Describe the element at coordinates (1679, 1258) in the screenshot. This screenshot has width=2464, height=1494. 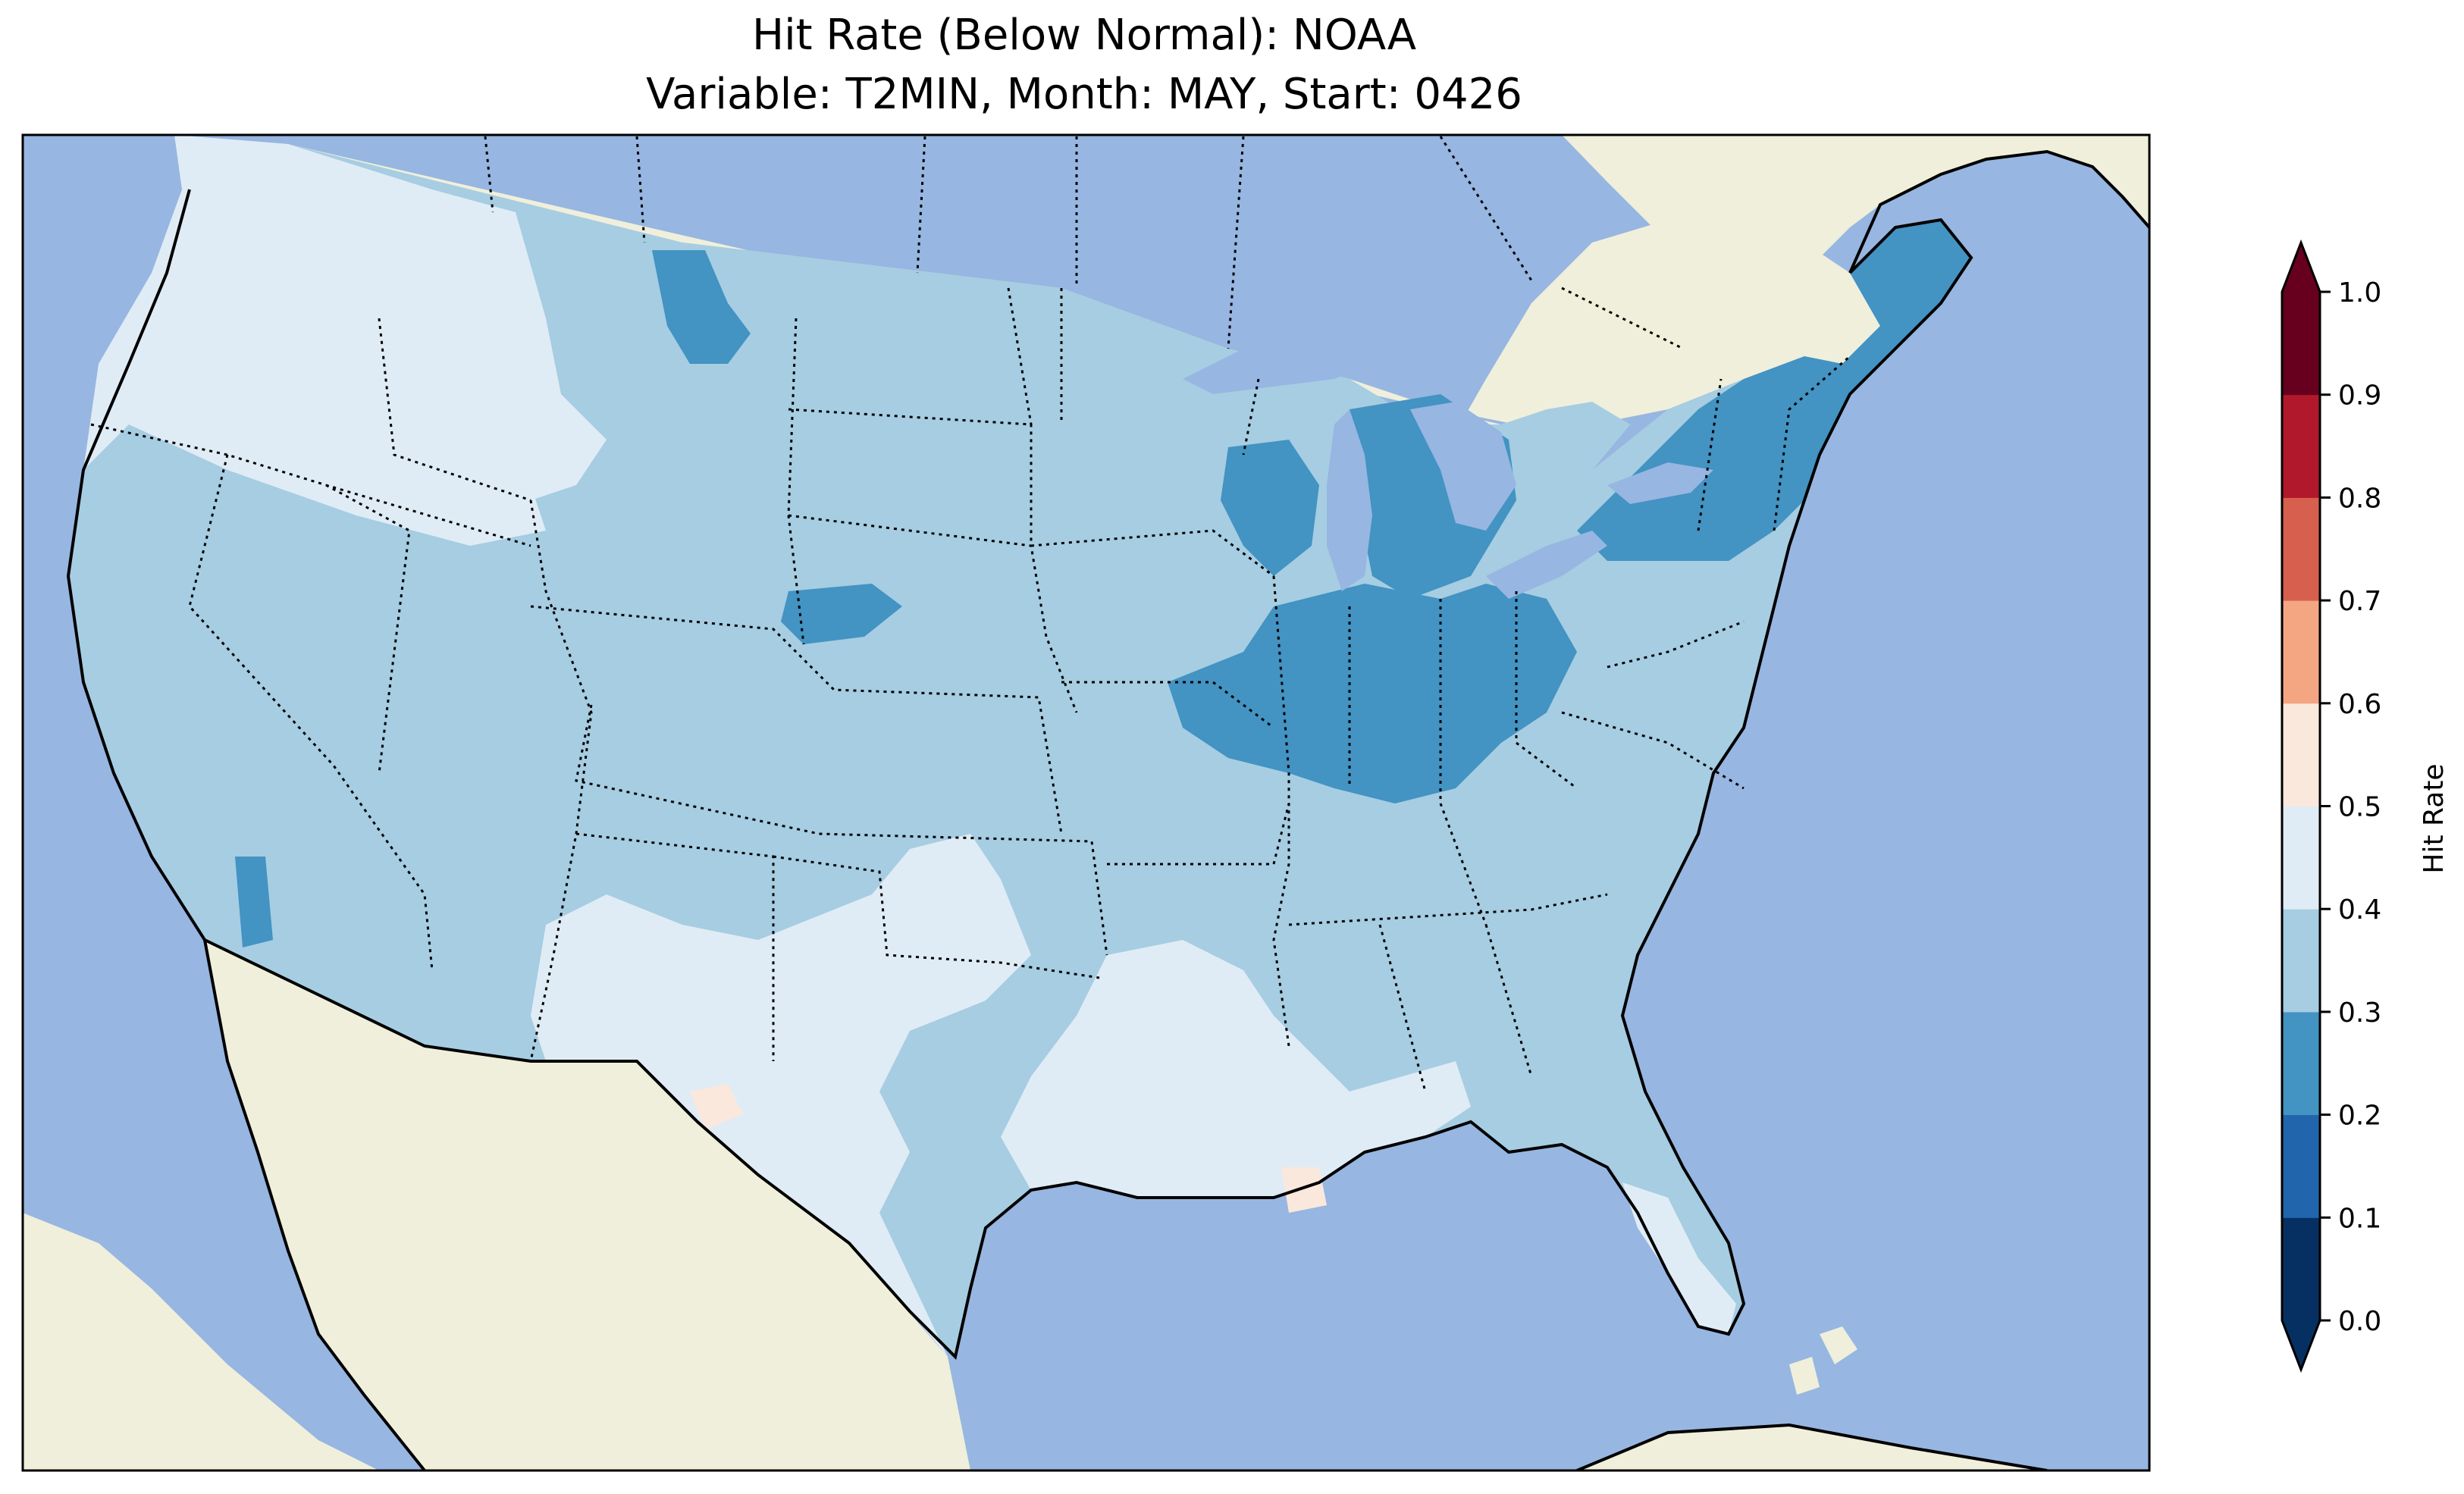
I see `region-florida-peninsula` at that location.